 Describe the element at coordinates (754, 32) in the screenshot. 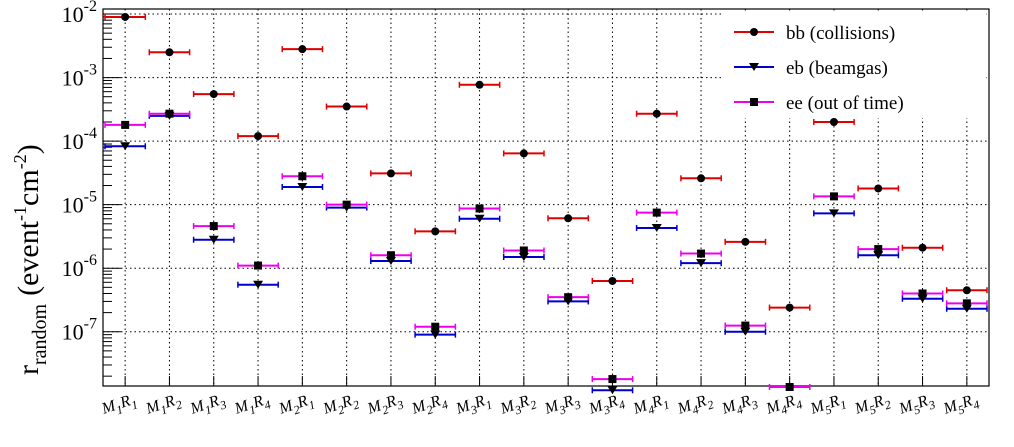

I see `legend-swatch-marker` at that location.